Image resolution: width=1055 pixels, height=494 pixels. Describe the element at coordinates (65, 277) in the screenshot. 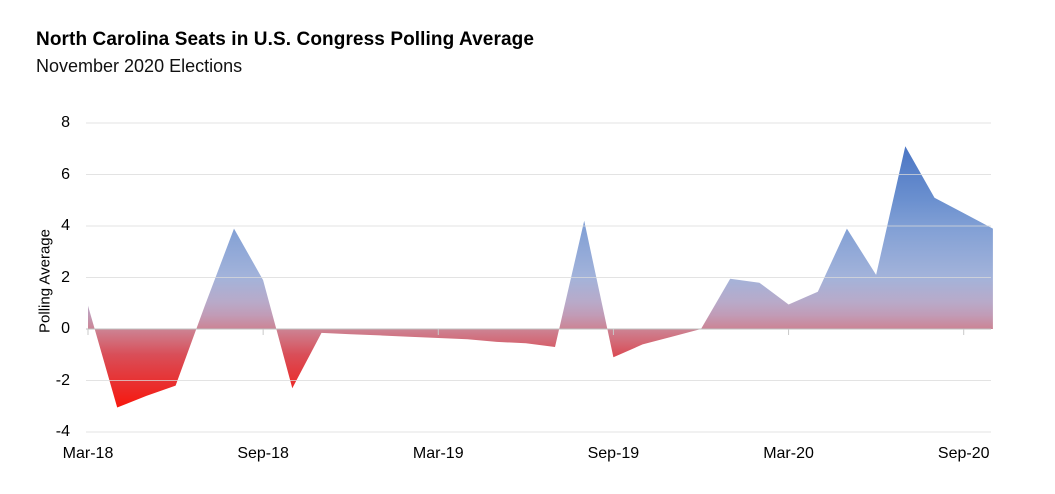

I see `y-tick-label: 2` at that location.